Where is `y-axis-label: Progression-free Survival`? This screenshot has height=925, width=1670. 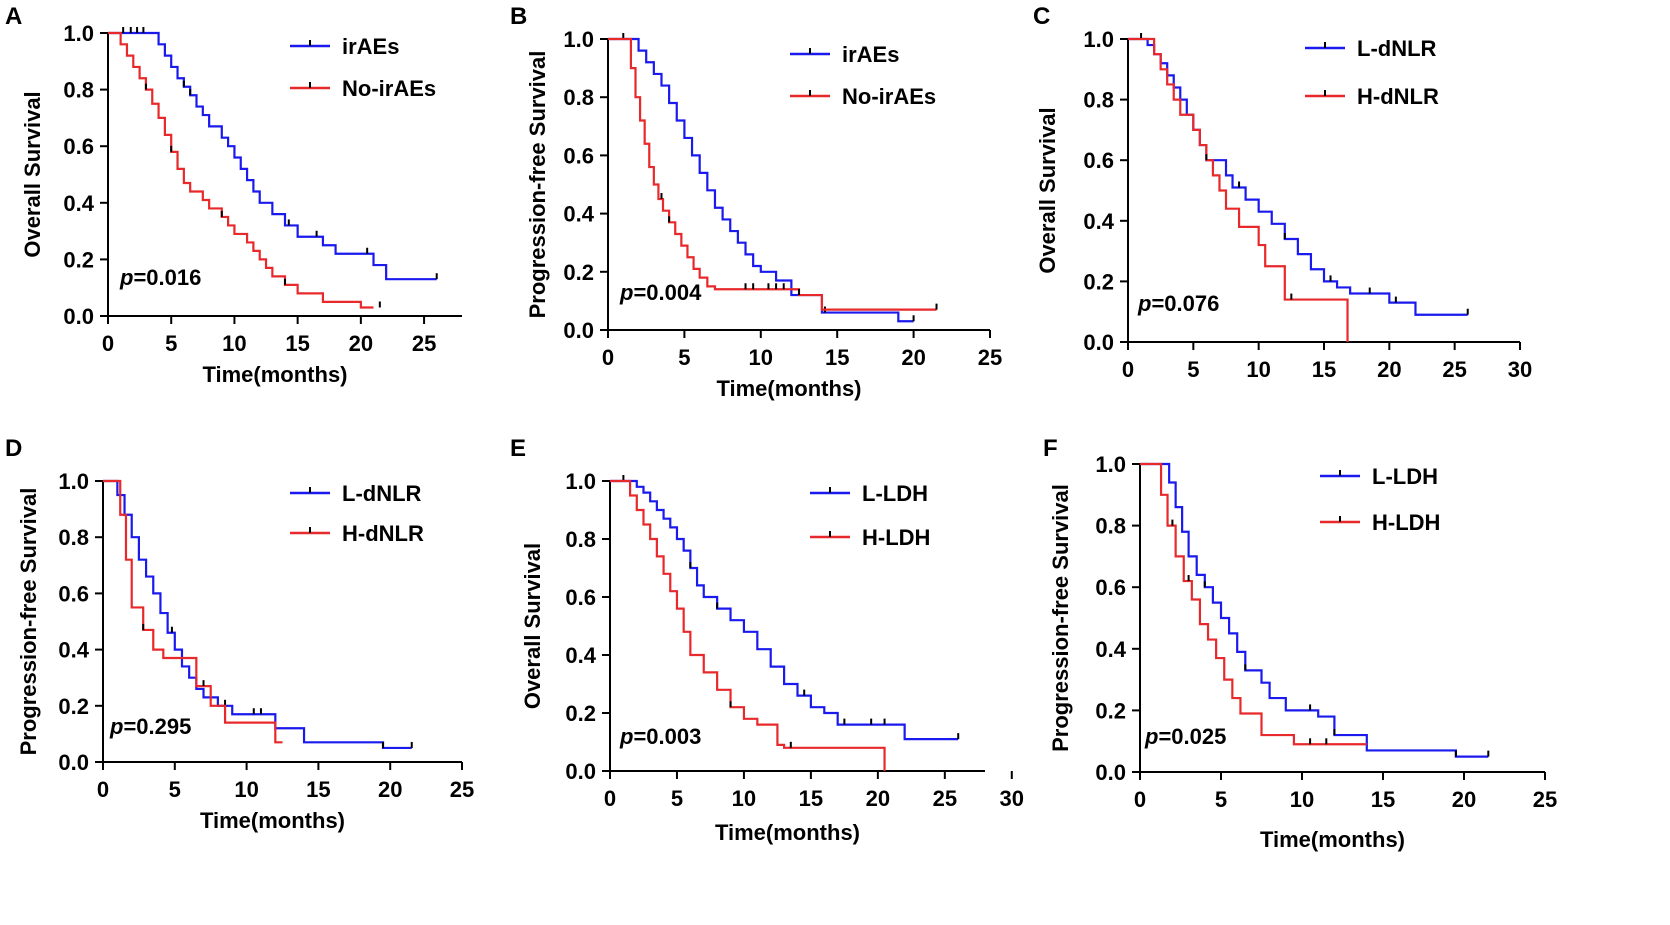
y-axis-label: Progression-free Survival is located at coordinates (1060, 618).